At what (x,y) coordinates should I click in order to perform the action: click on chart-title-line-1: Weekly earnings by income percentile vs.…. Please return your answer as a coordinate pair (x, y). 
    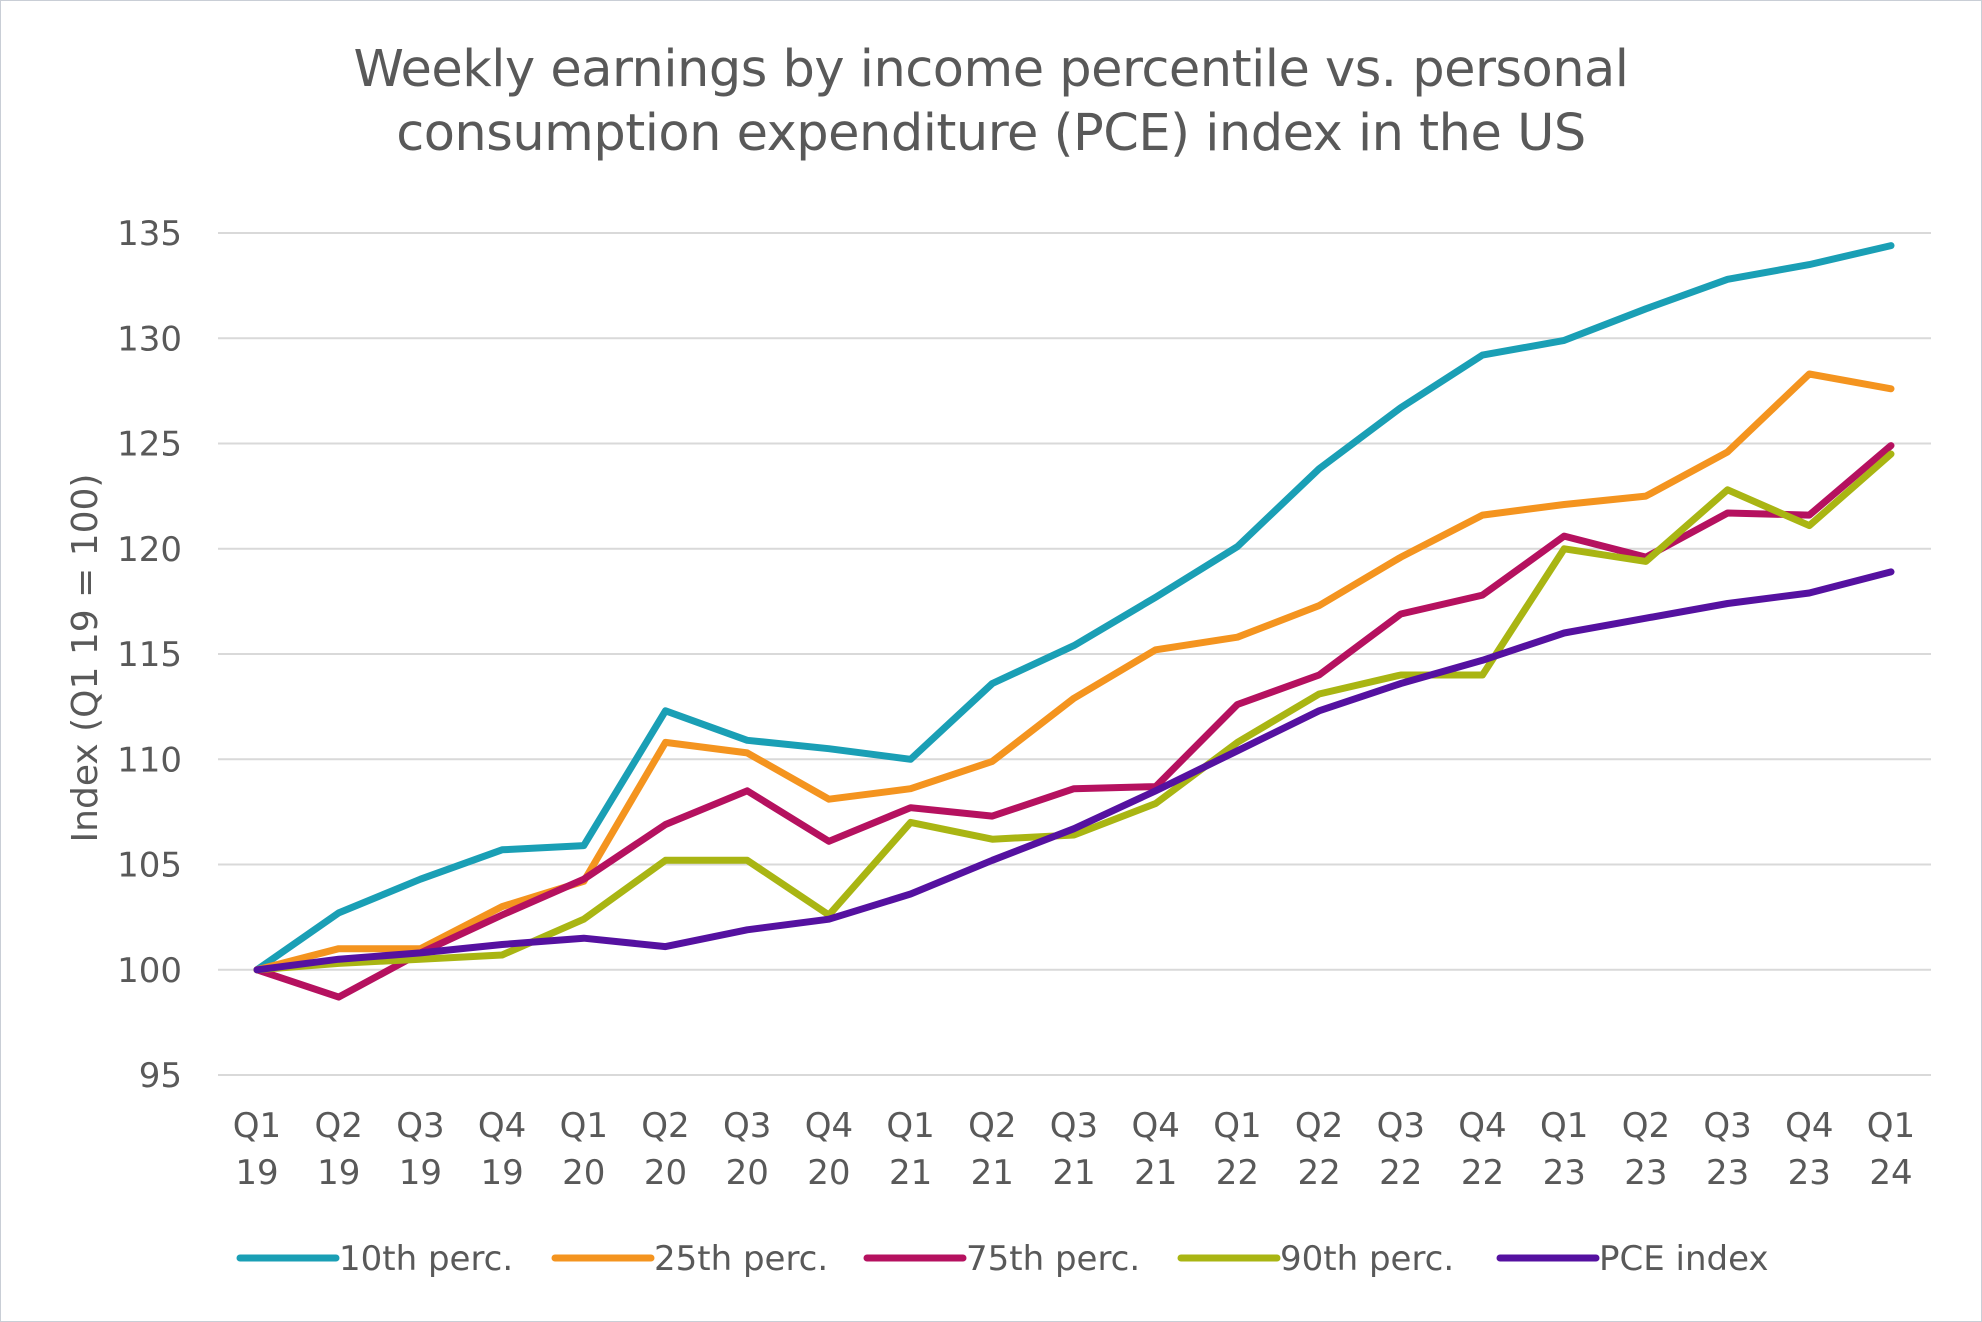
    Looking at the image, I should click on (991, 69).